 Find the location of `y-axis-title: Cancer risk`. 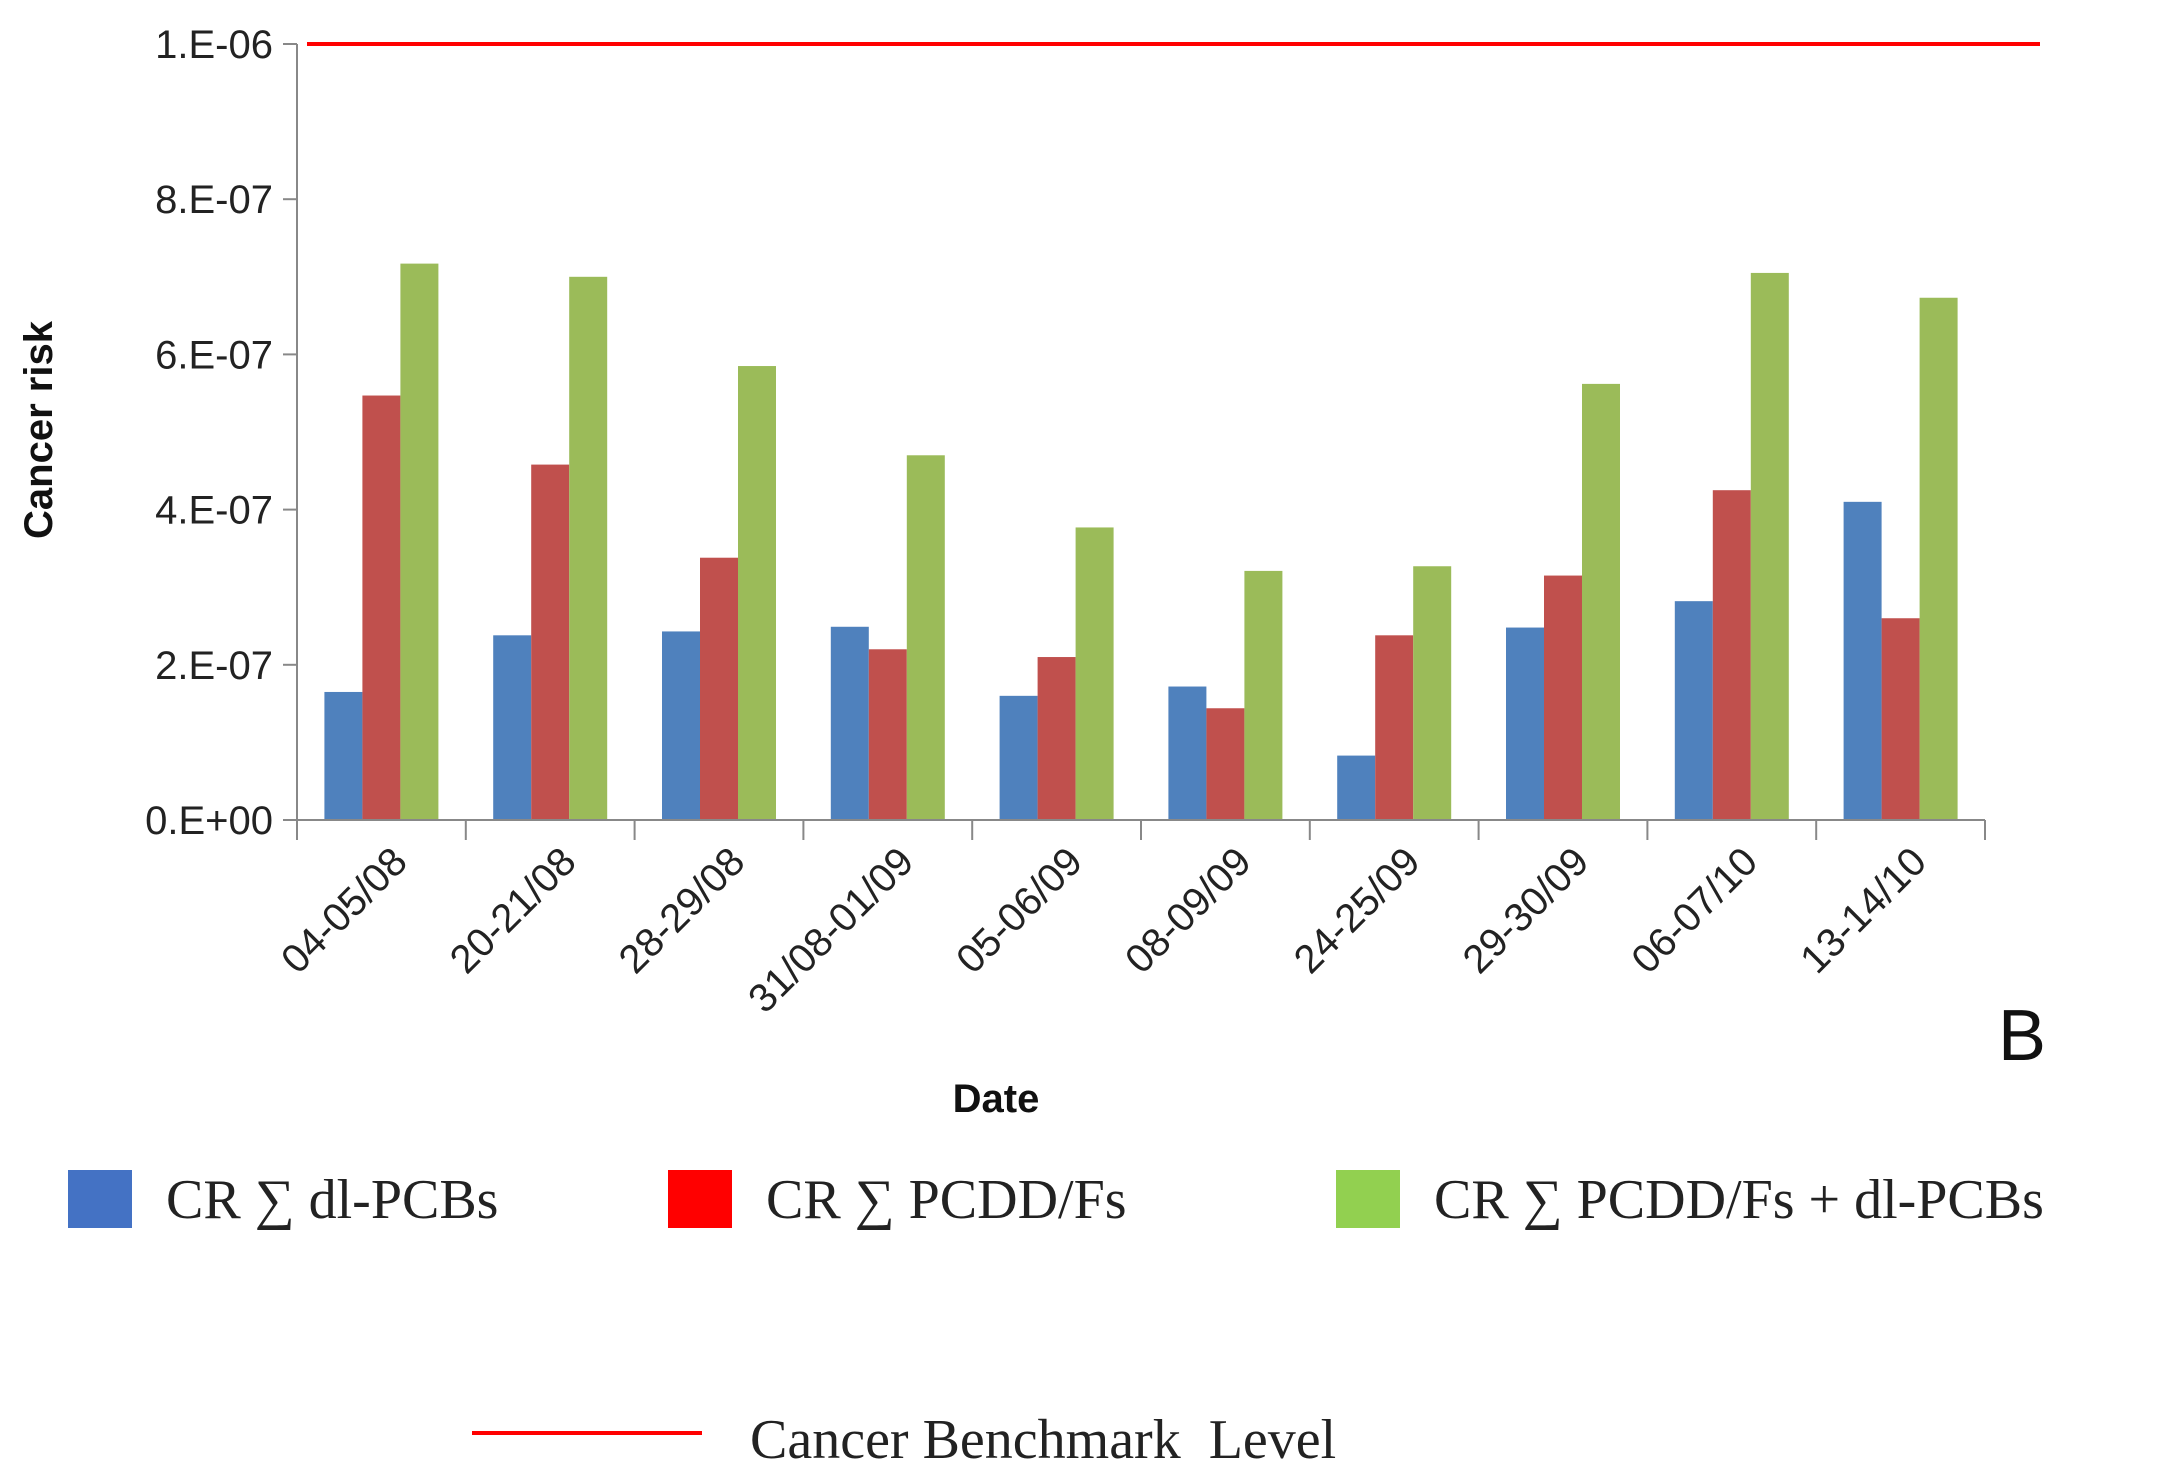

y-axis-title: Cancer risk is located at coordinates (39, 429).